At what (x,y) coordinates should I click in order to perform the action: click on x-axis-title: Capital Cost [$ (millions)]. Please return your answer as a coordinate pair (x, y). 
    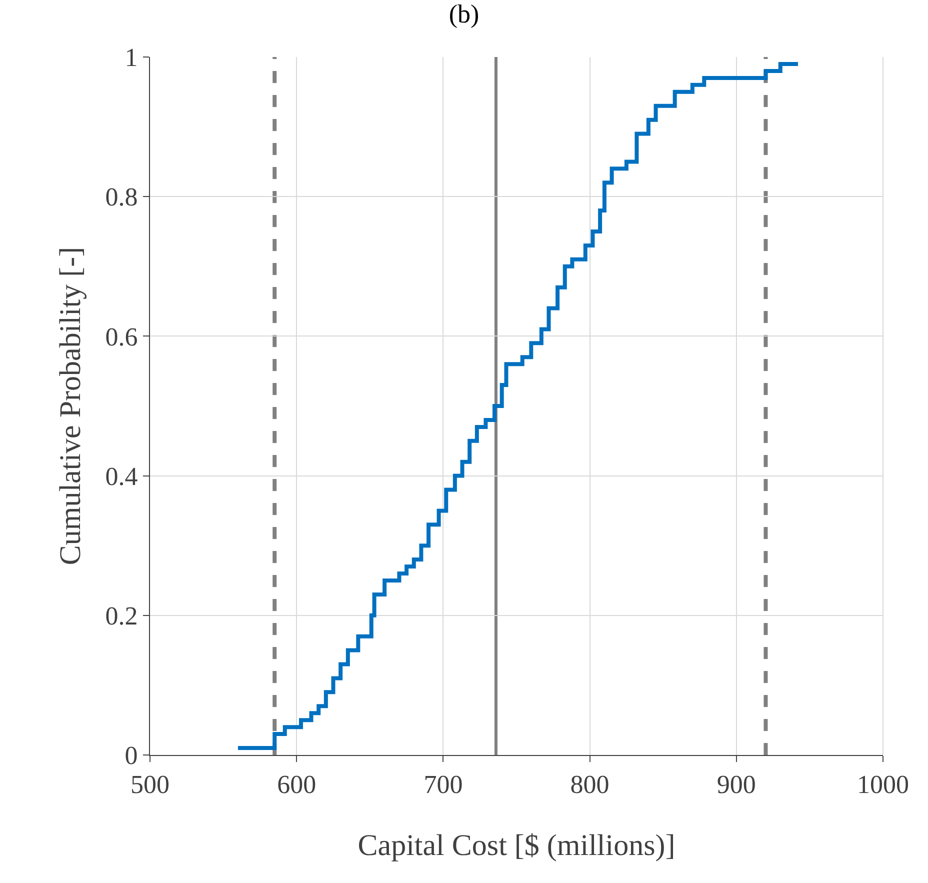
    Looking at the image, I should click on (517, 845).